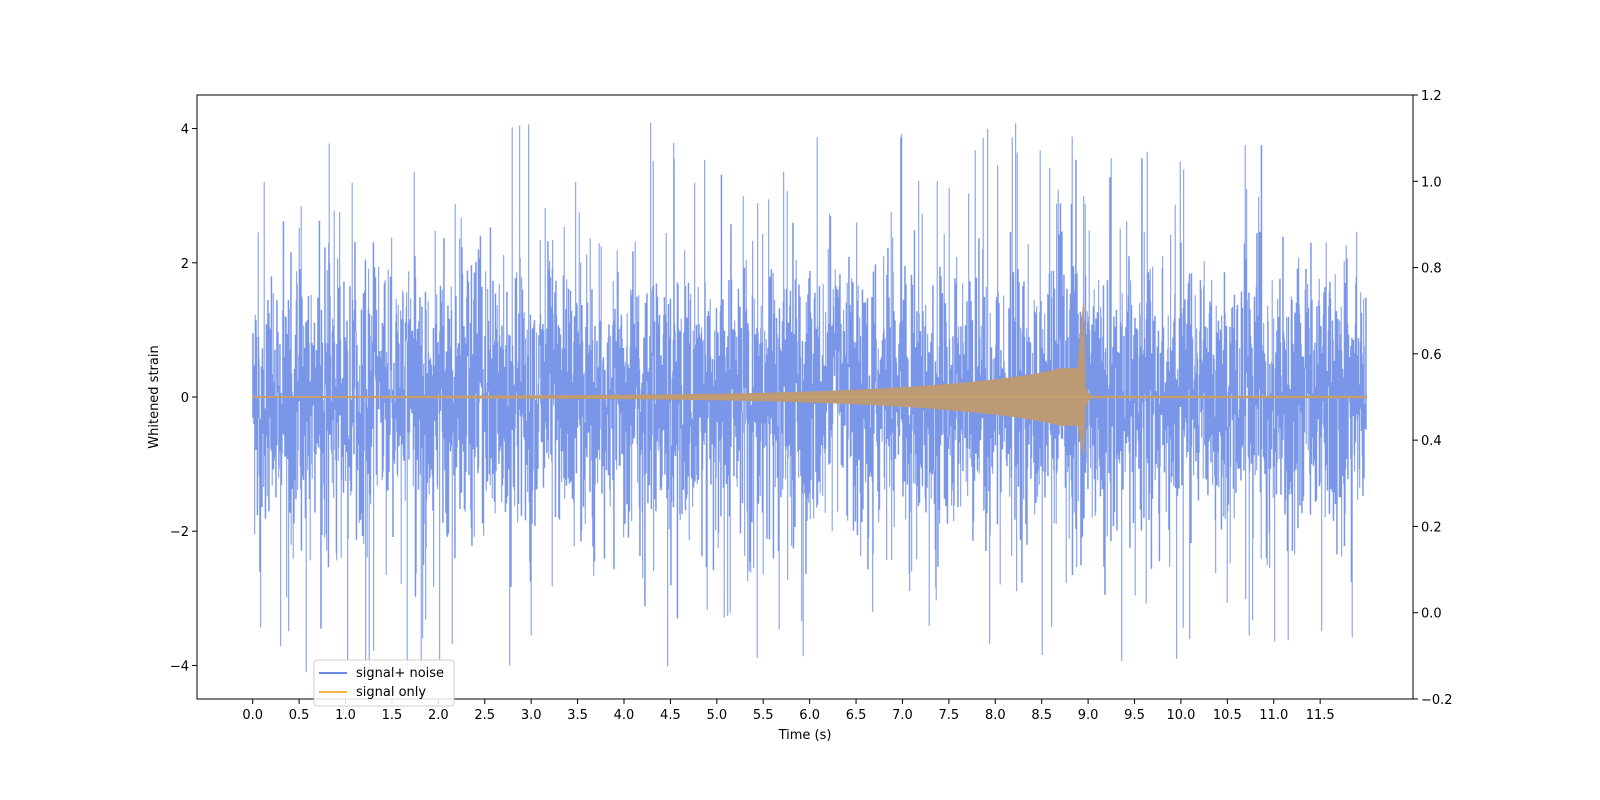 The image size is (1600, 800). I want to click on y2-tick-label: 1.2, so click(1431, 96).